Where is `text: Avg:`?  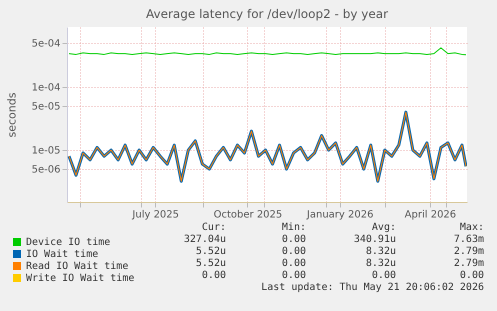 text: Avg: is located at coordinates (383, 228).